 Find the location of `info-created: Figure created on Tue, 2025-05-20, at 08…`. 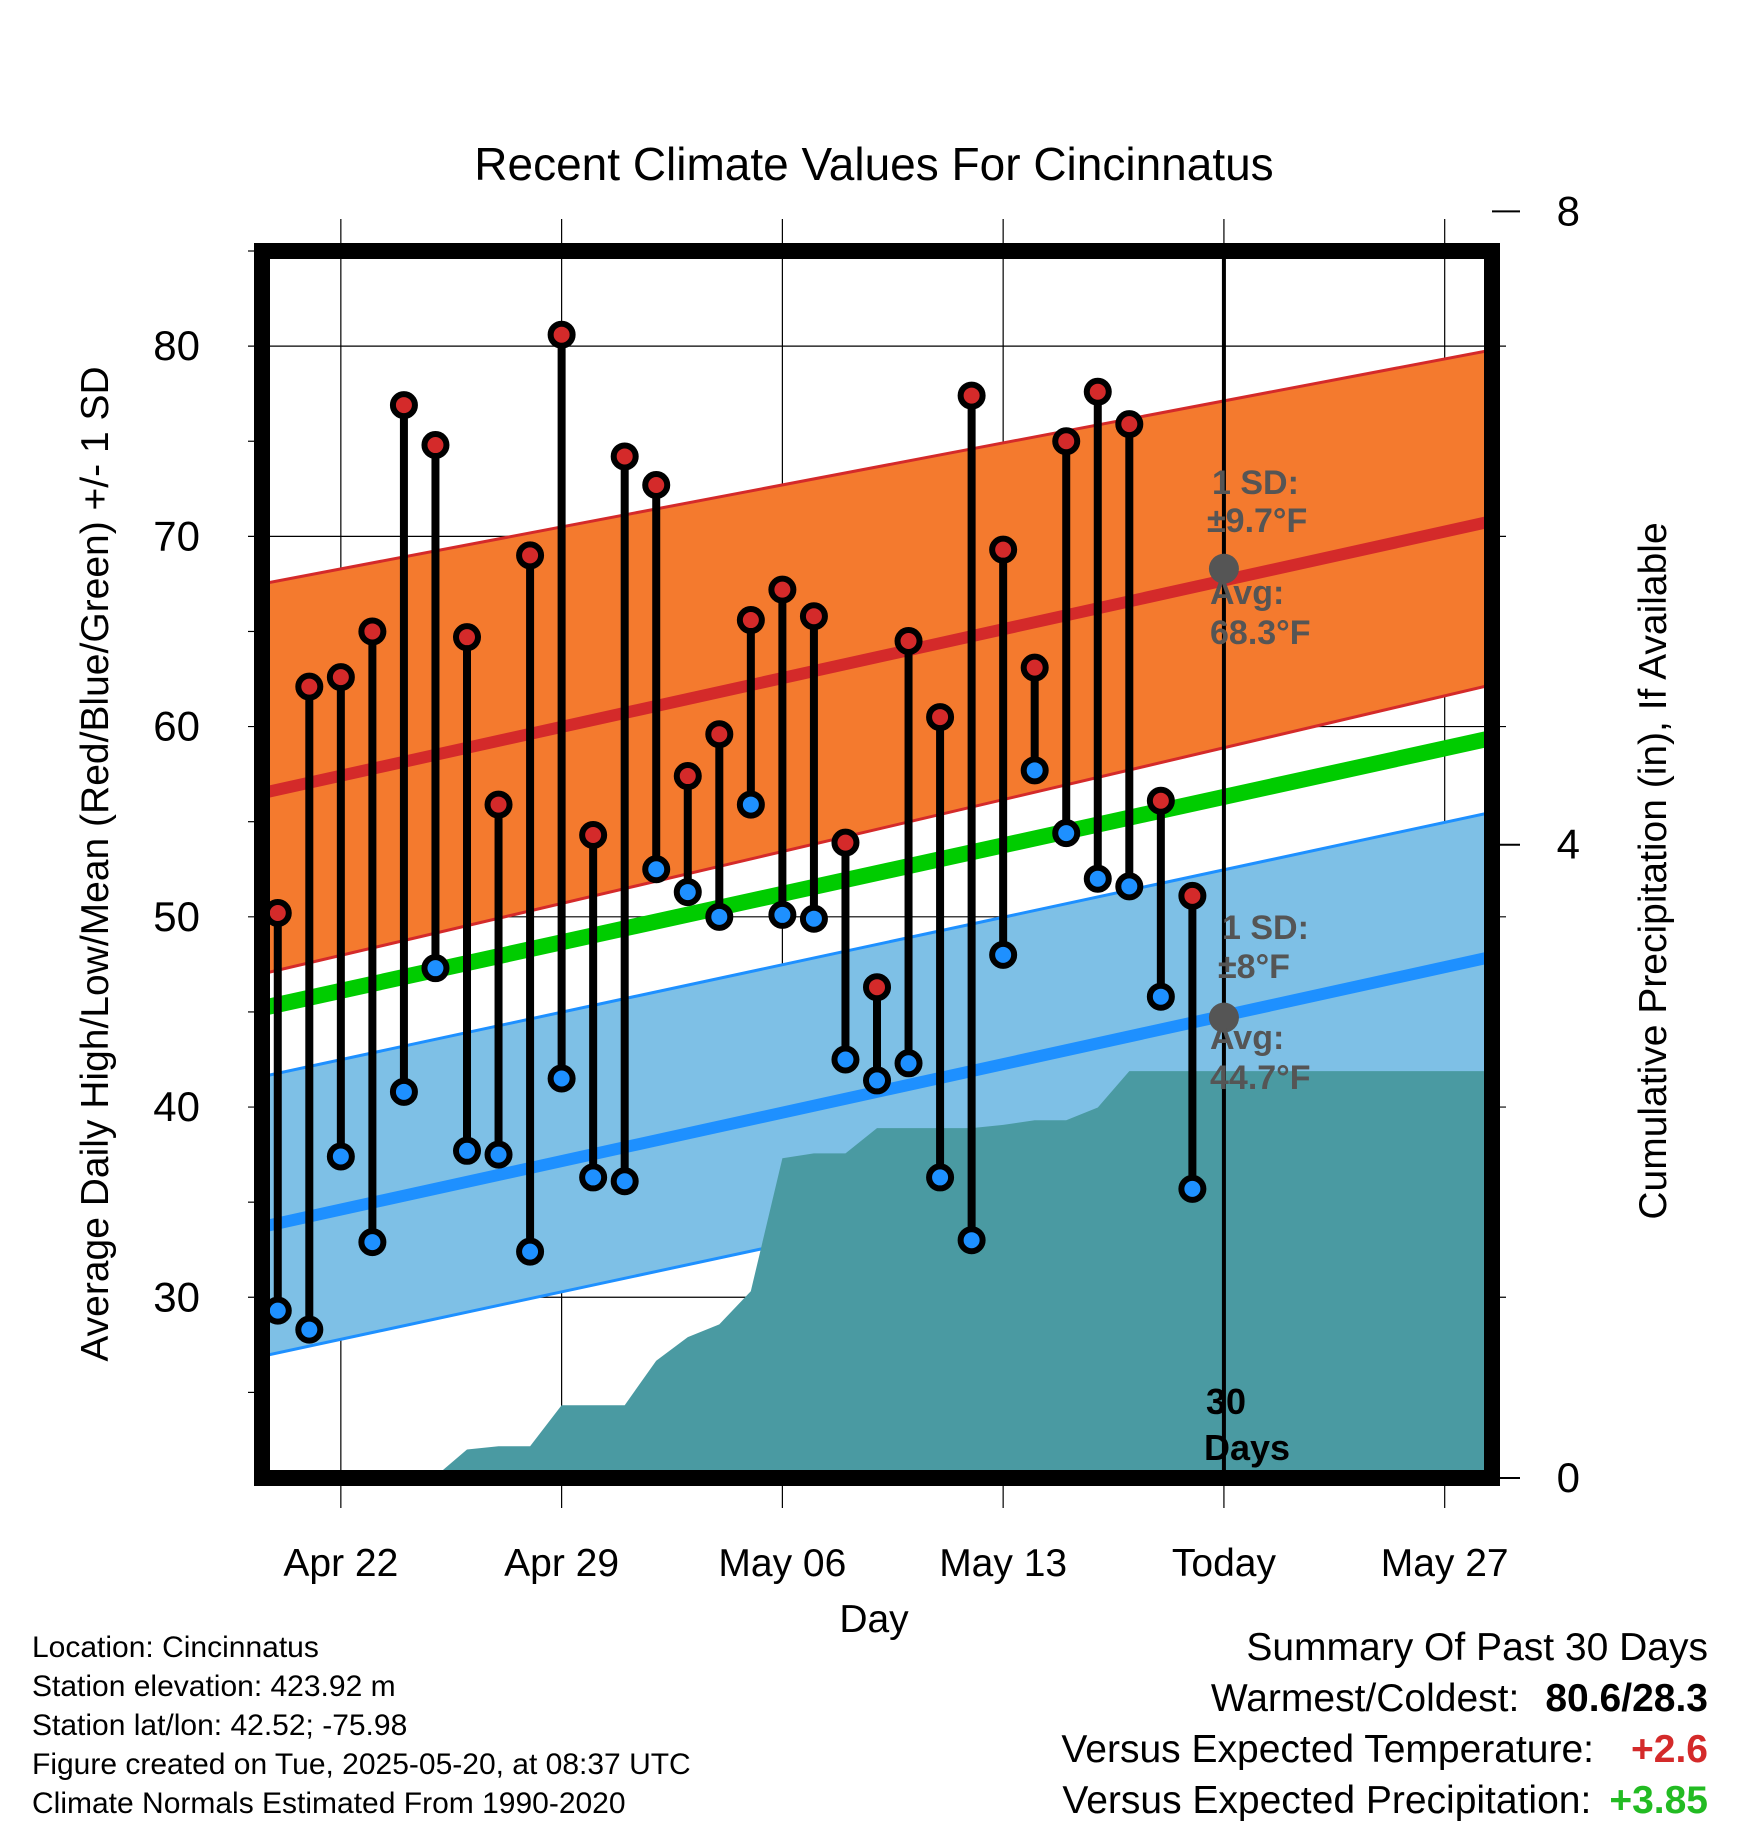

info-created: Figure created on Tue, 2025-05-20, at 08… is located at coordinates (361, 1764).